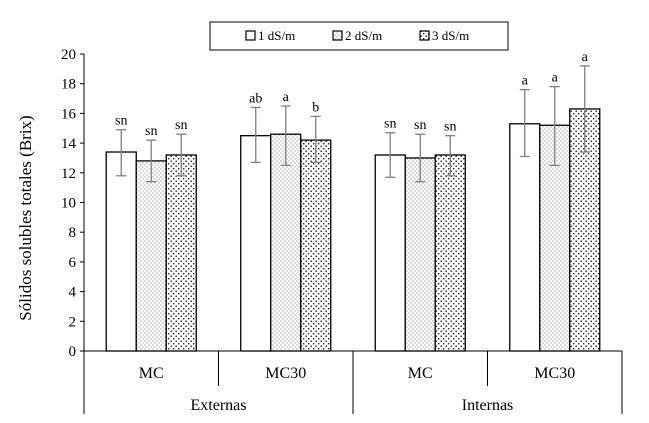 Image resolution: width=649 pixels, height=423 pixels. I want to click on legend-item: 1 dS/m, so click(270, 35).